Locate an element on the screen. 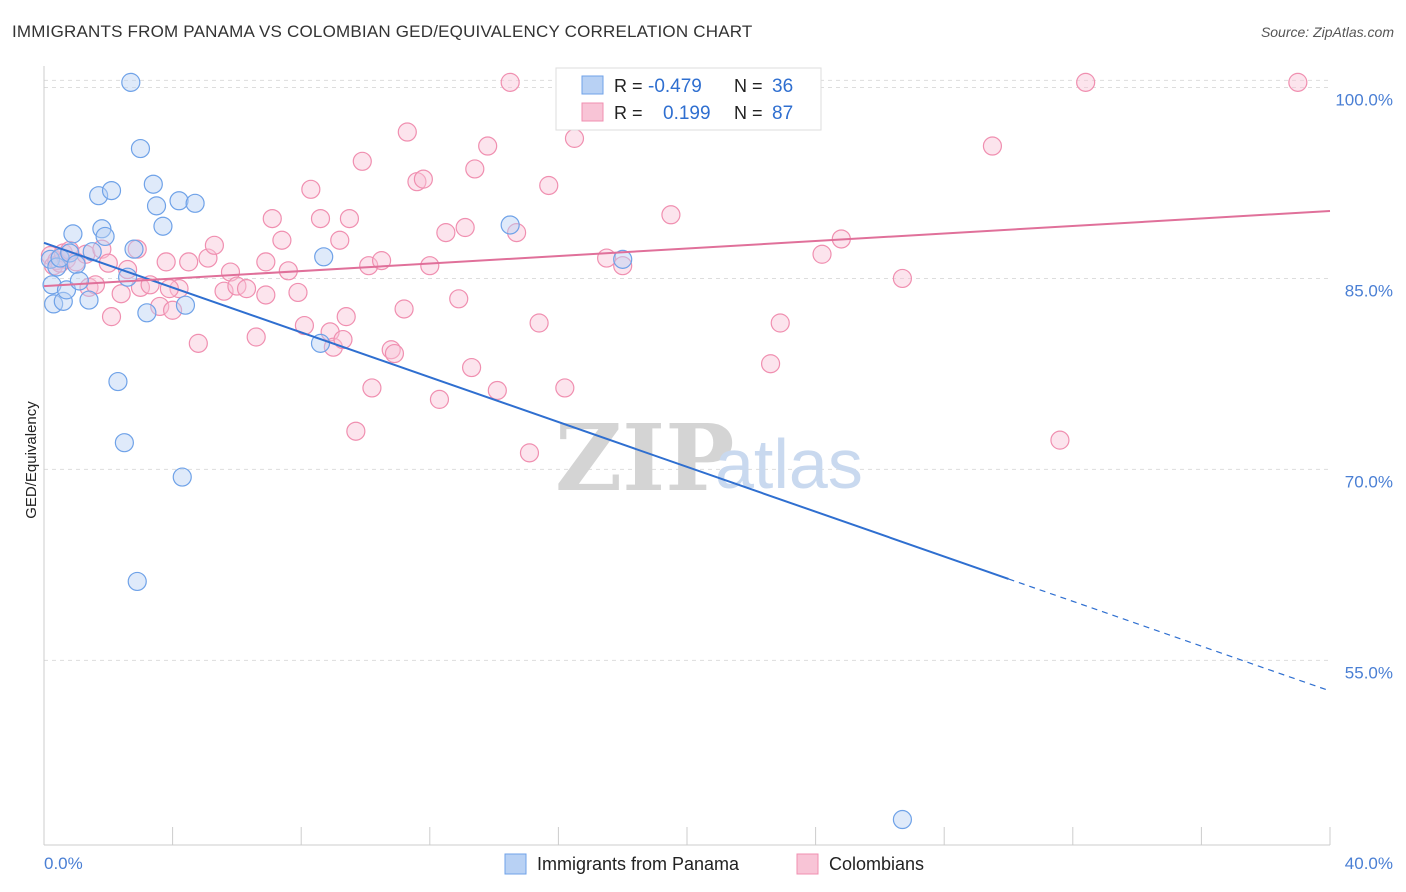 The width and height of the screenshot is (1406, 892). panama-trend-extension is located at coordinates (1169, 635).